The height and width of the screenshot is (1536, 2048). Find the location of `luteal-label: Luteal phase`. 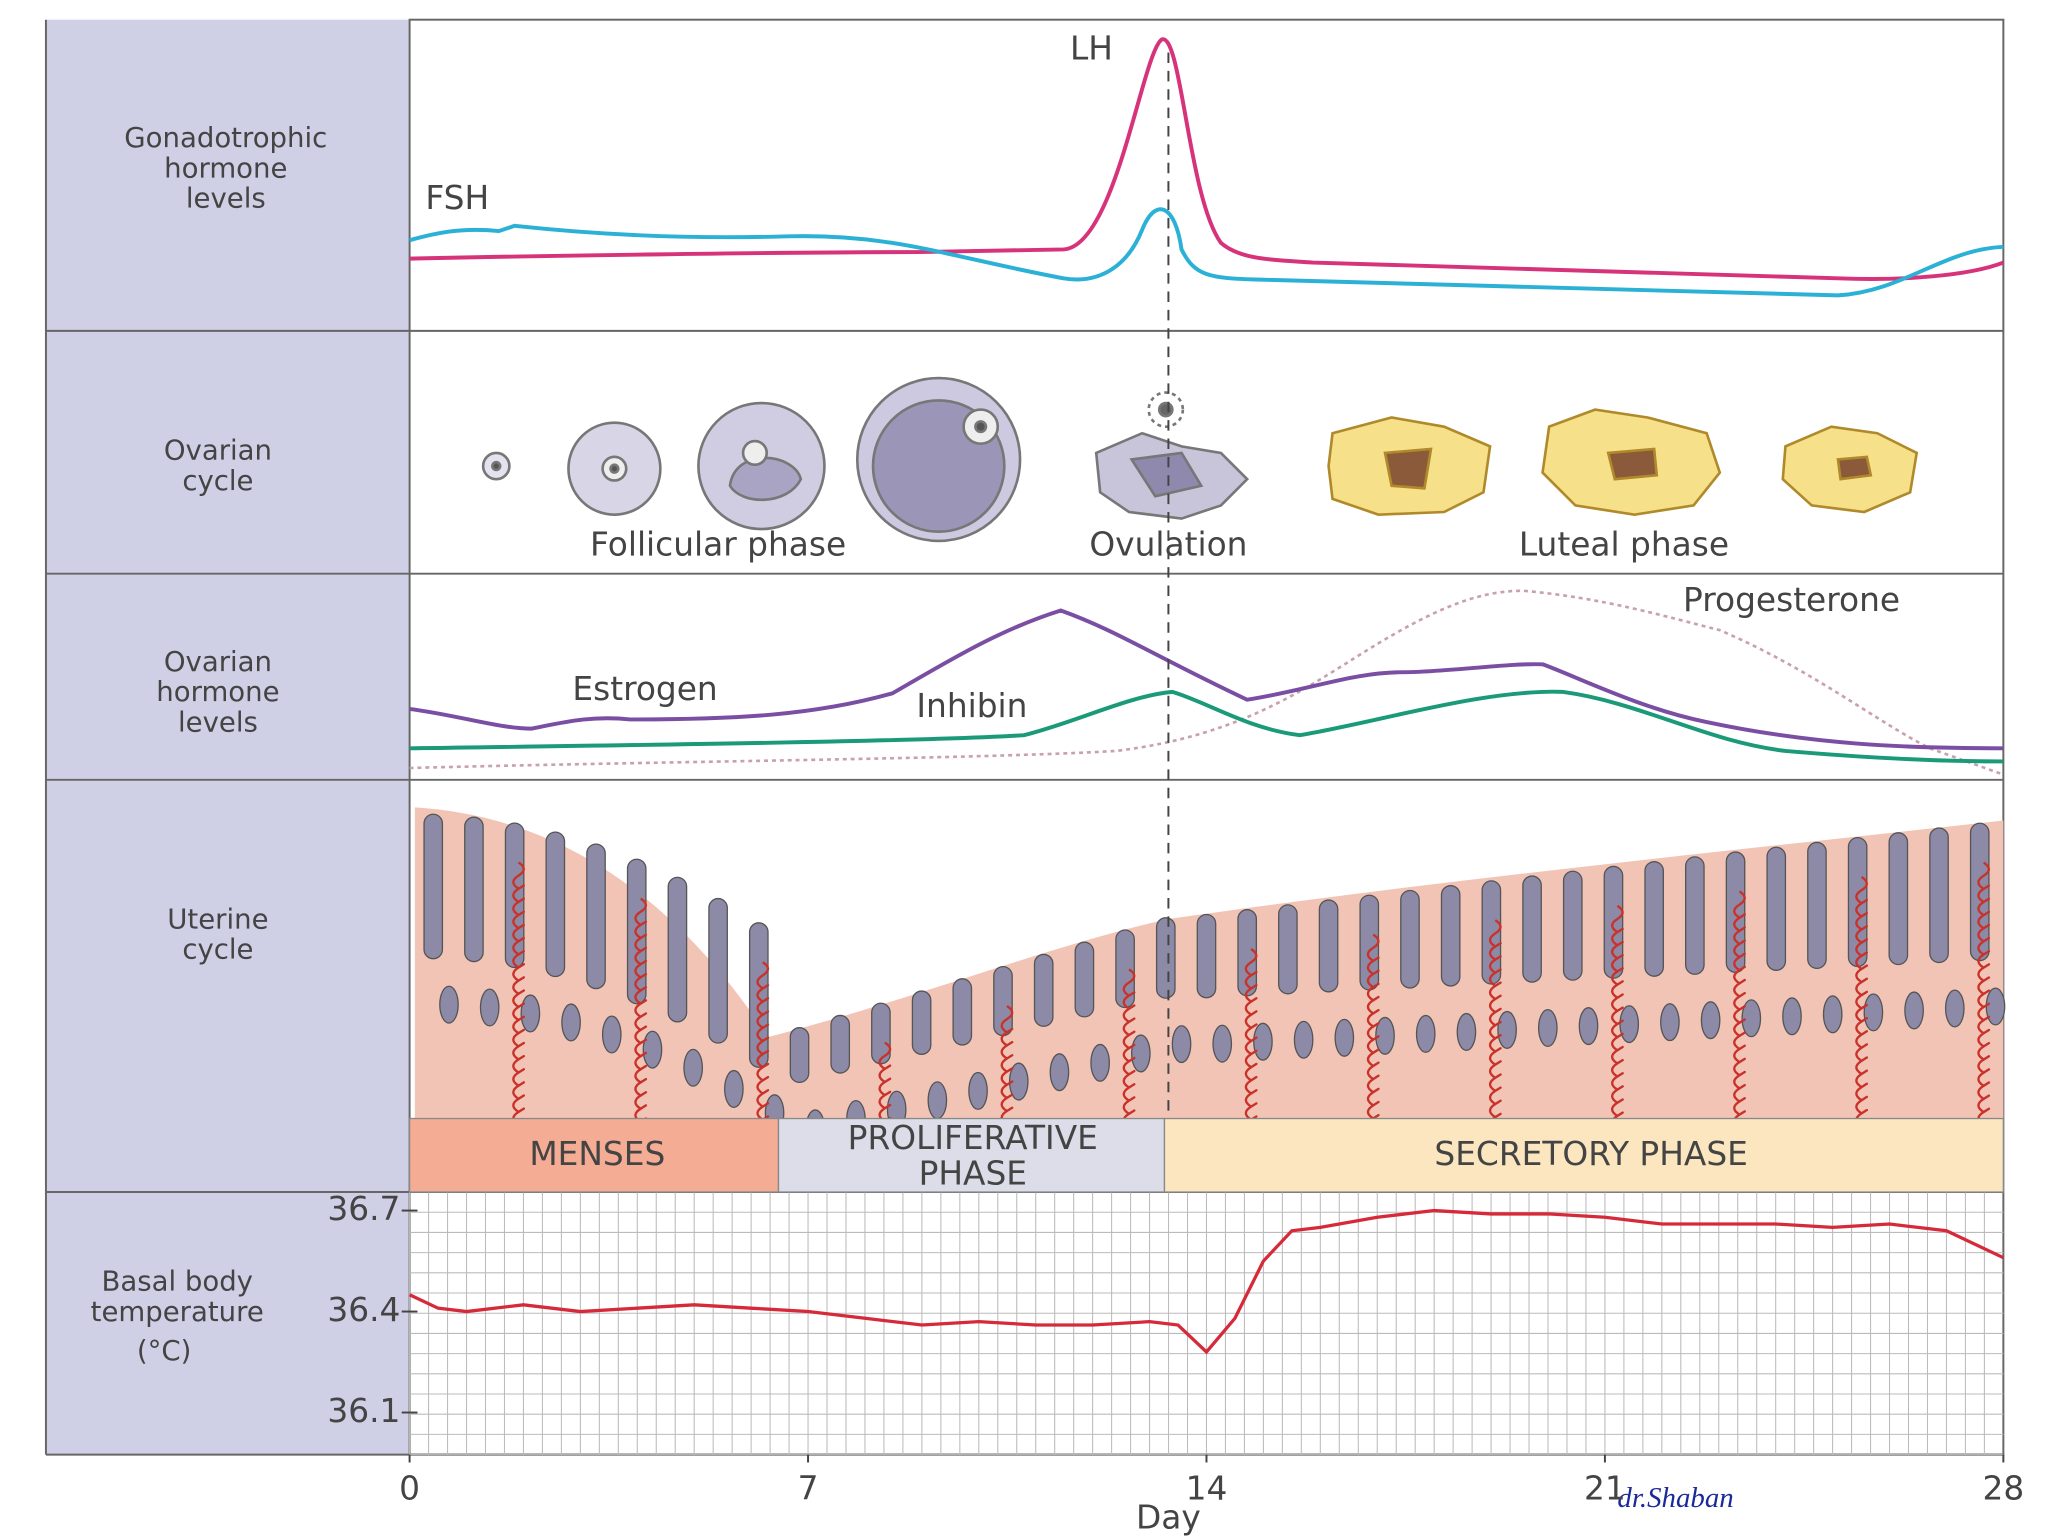

luteal-label: Luteal phase is located at coordinates (1624, 545).